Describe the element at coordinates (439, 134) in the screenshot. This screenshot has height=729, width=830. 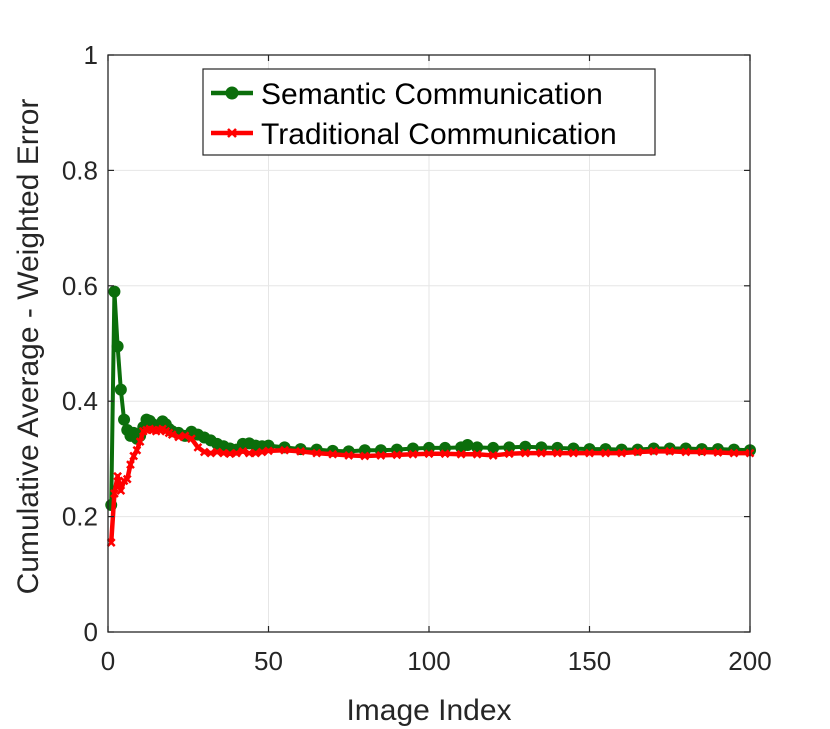
I see `legend-label-traditional: Traditional Communication` at that location.